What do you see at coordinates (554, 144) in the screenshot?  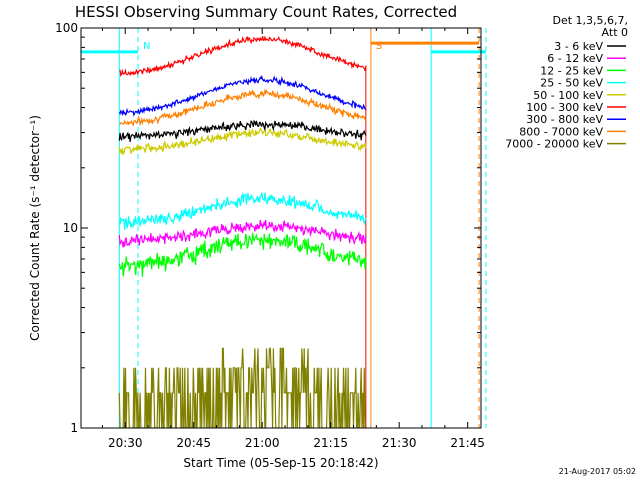 I see `legend-item-label: 7000 - 20000 keV` at bounding box center [554, 144].